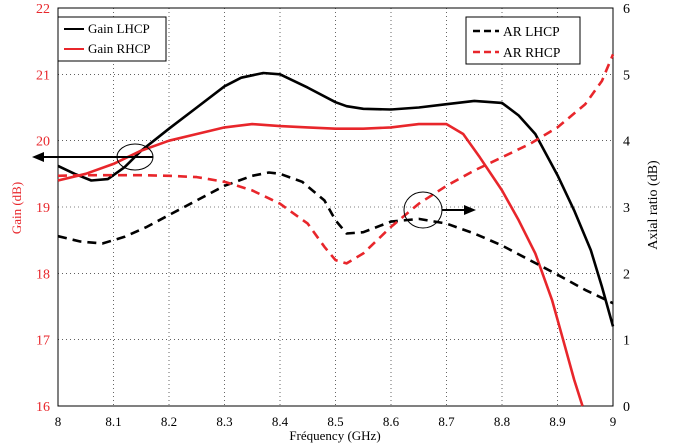 Image resolution: width=686 pixels, height=444 pixels. I want to click on annotation-right, so click(439, 210).